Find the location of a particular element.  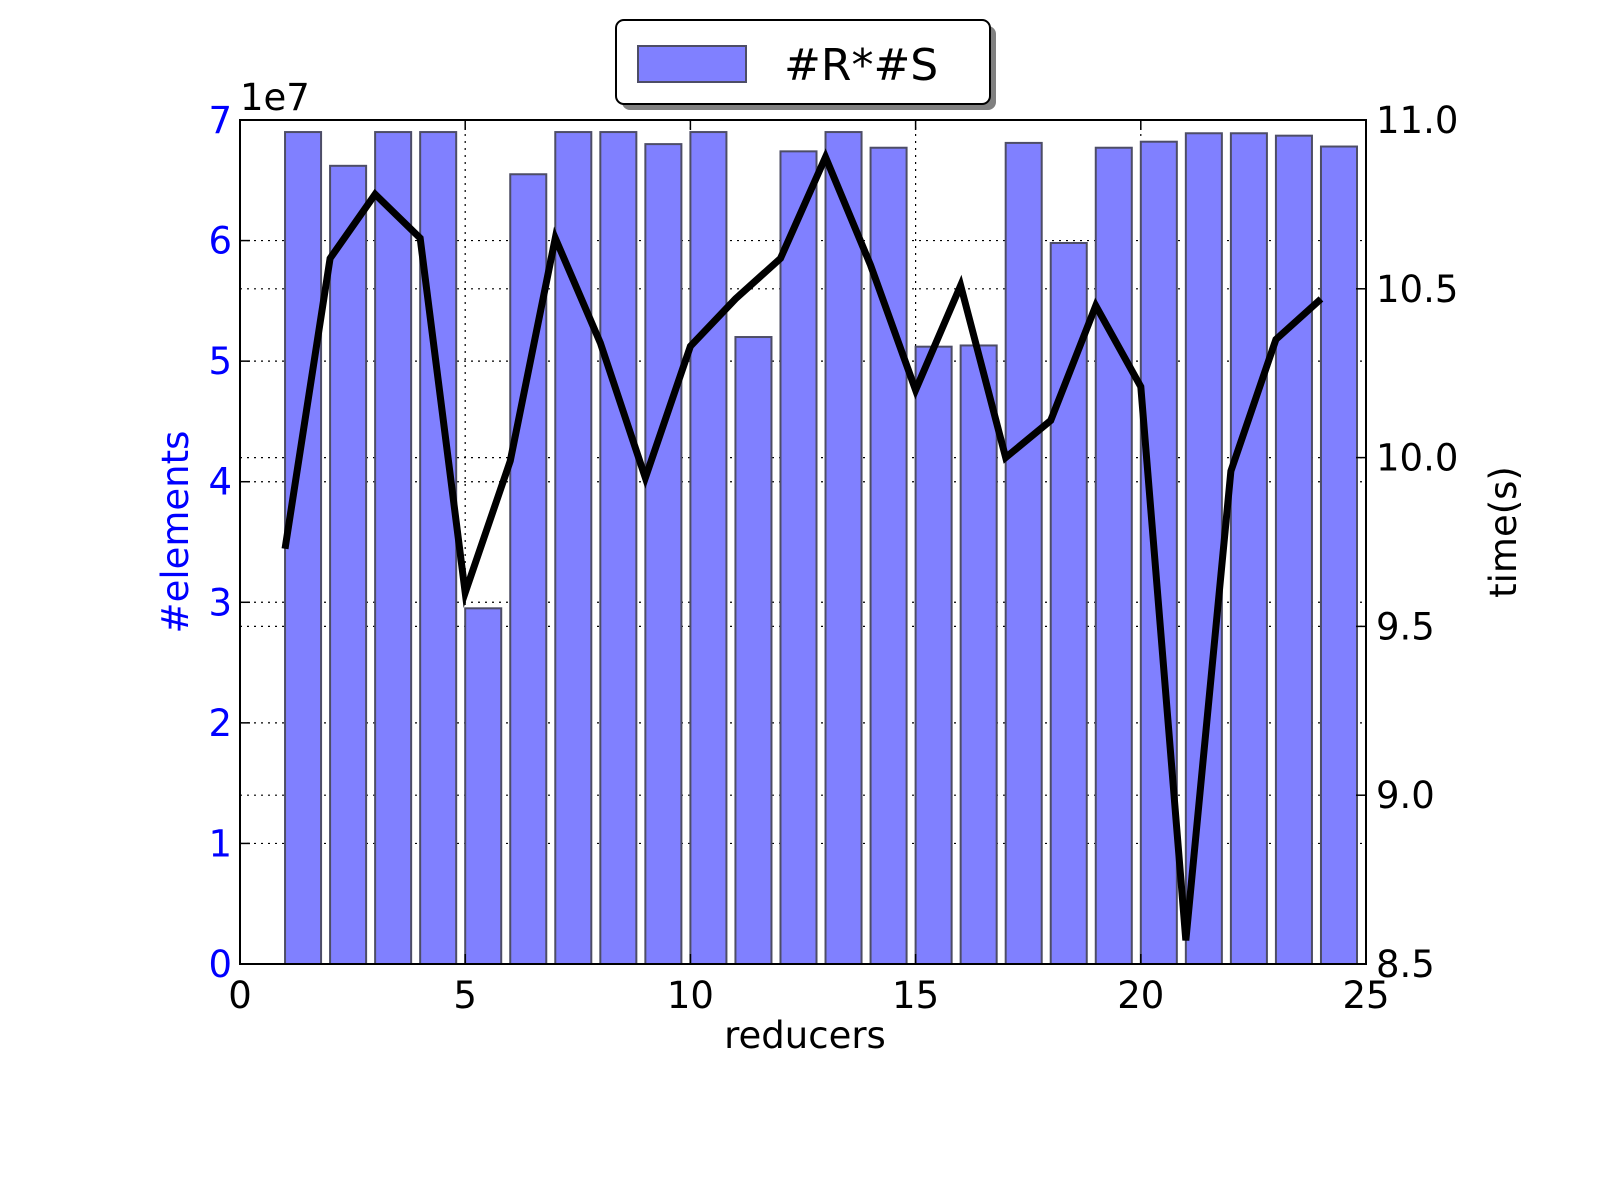

right-y-axis-label: time(s) is located at coordinates (1503, 532).